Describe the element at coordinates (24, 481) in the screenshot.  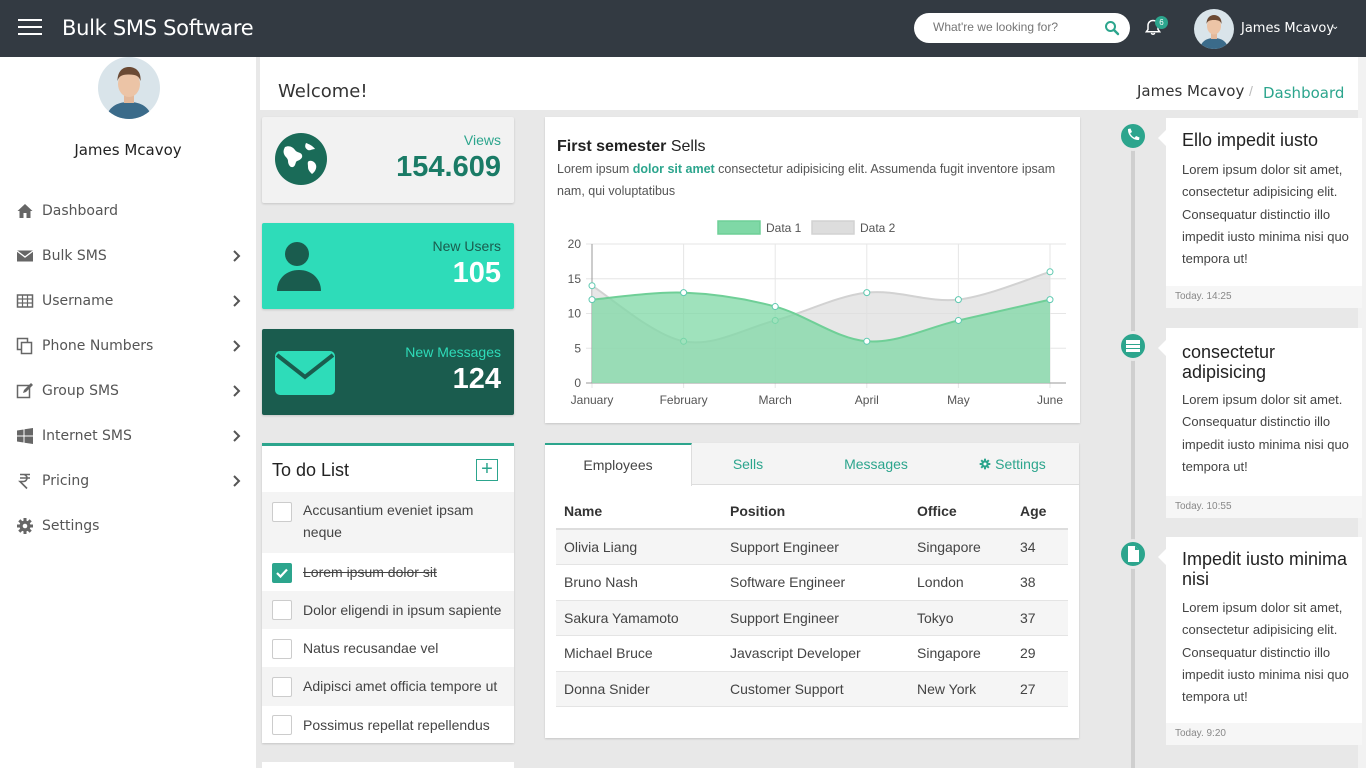
I see `rupee-icon` at that location.